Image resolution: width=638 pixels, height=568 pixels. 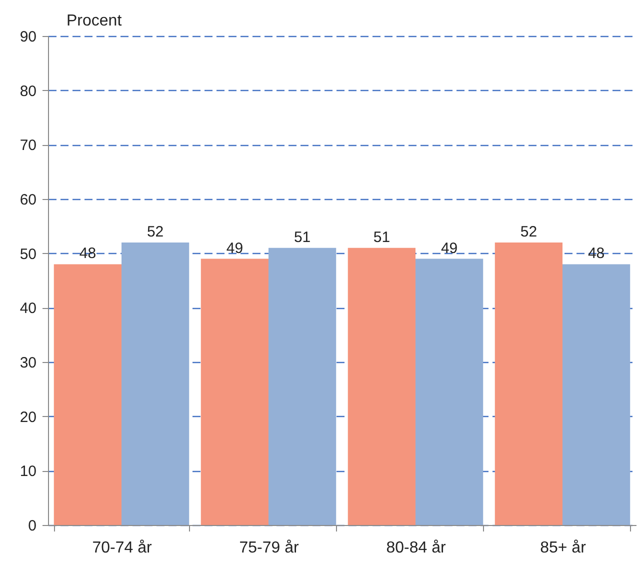 I want to click on x-tick-label: 85+ år, so click(x=563, y=548).